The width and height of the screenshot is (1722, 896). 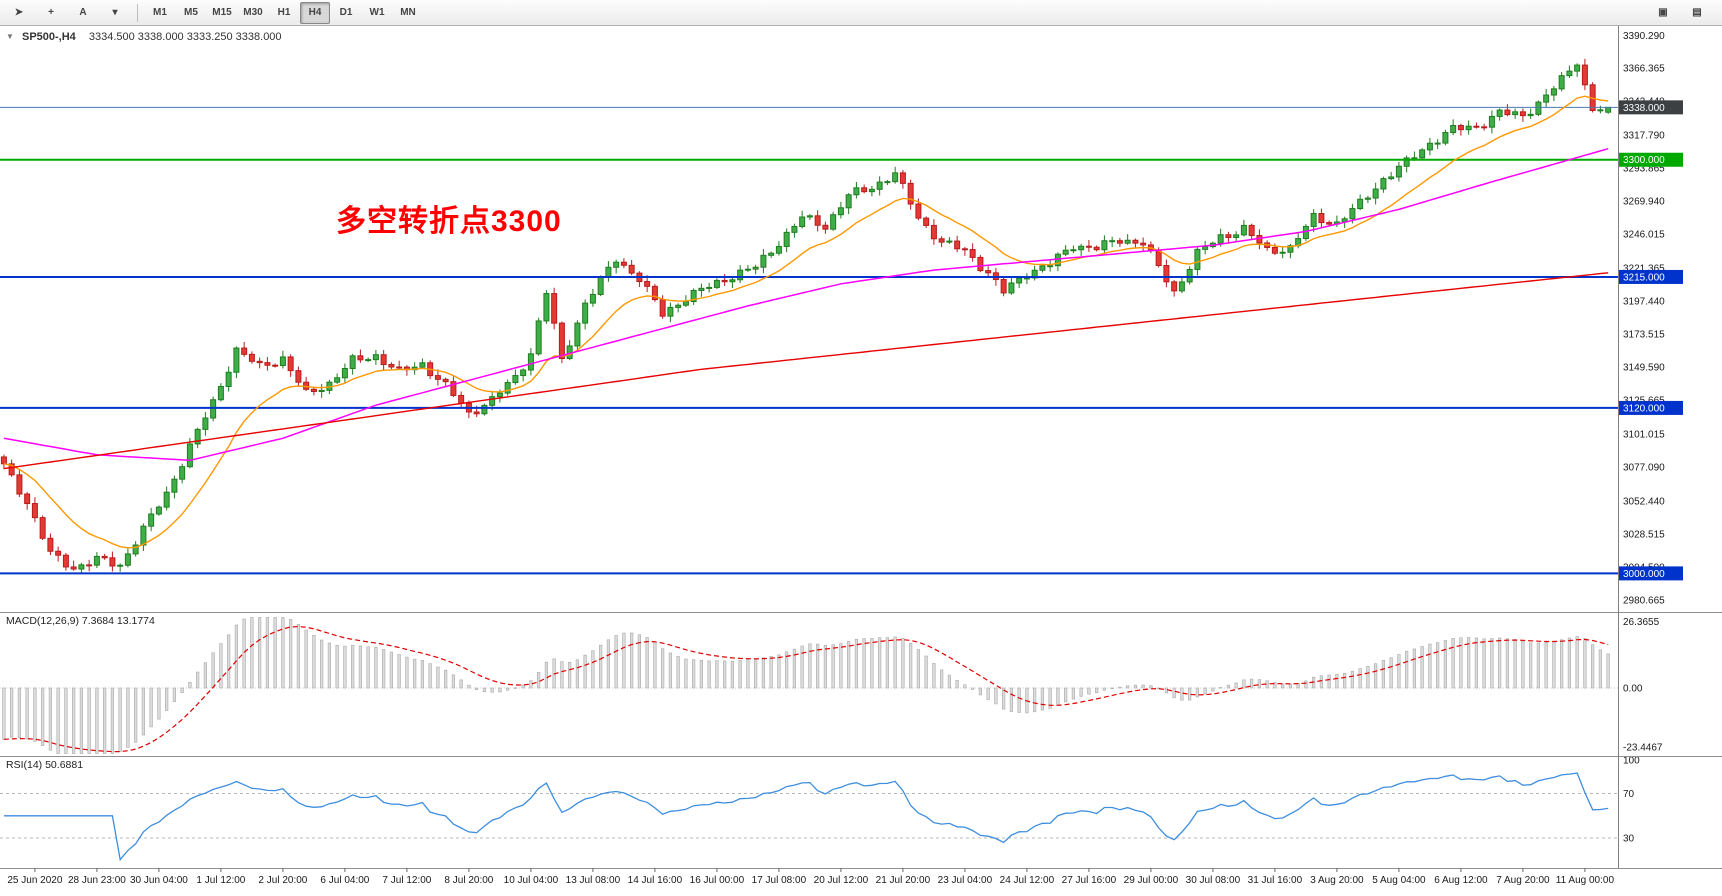 I want to click on timeframe-d1: D1, so click(x=346, y=12).